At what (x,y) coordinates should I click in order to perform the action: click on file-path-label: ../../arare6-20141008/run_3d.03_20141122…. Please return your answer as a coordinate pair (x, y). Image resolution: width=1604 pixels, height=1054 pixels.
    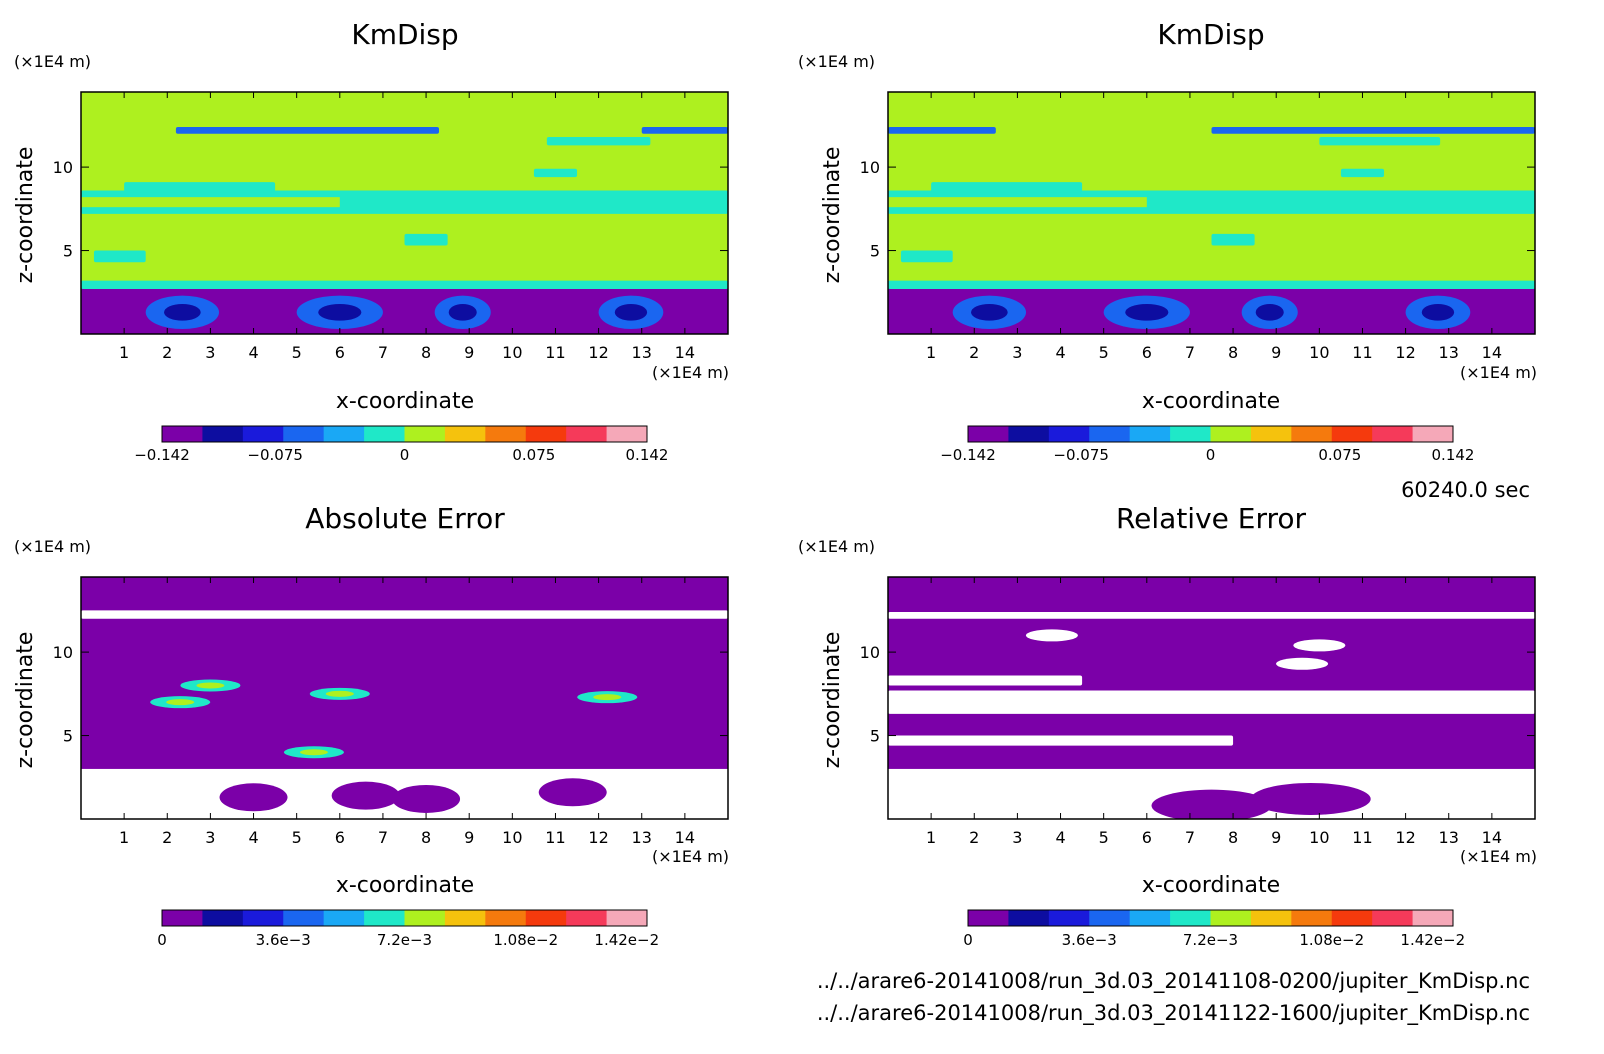
    Looking at the image, I should click on (1173, 1013).